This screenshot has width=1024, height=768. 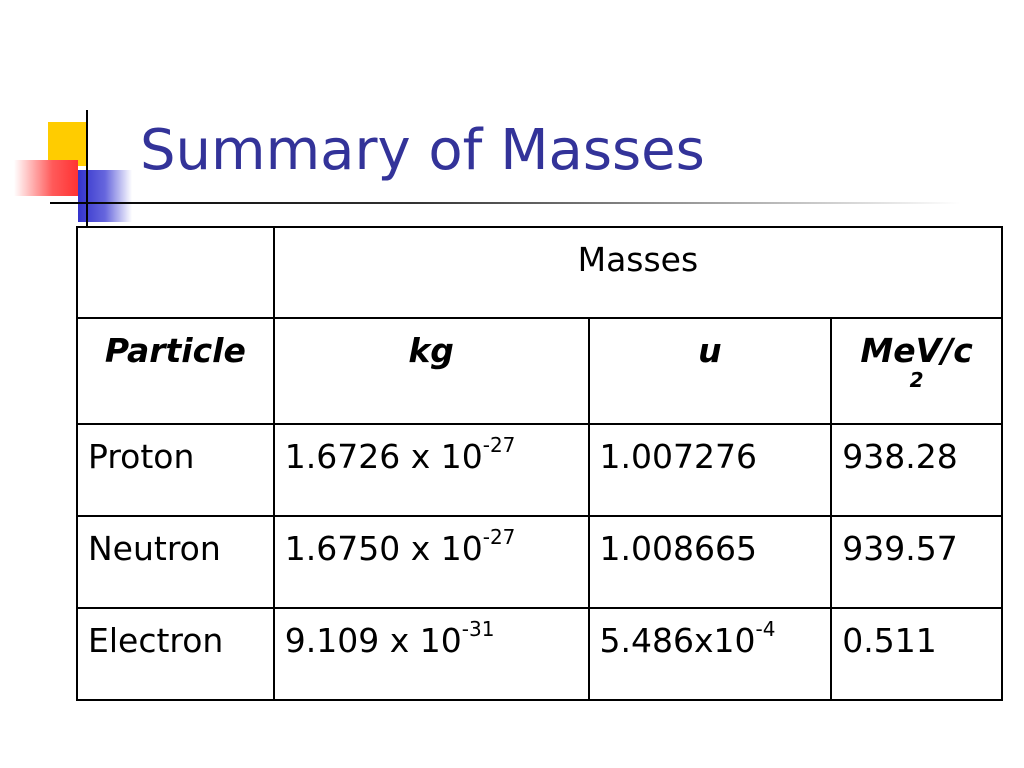 What do you see at coordinates (765, 629) in the screenshot?
I see `superscript: -4` at bounding box center [765, 629].